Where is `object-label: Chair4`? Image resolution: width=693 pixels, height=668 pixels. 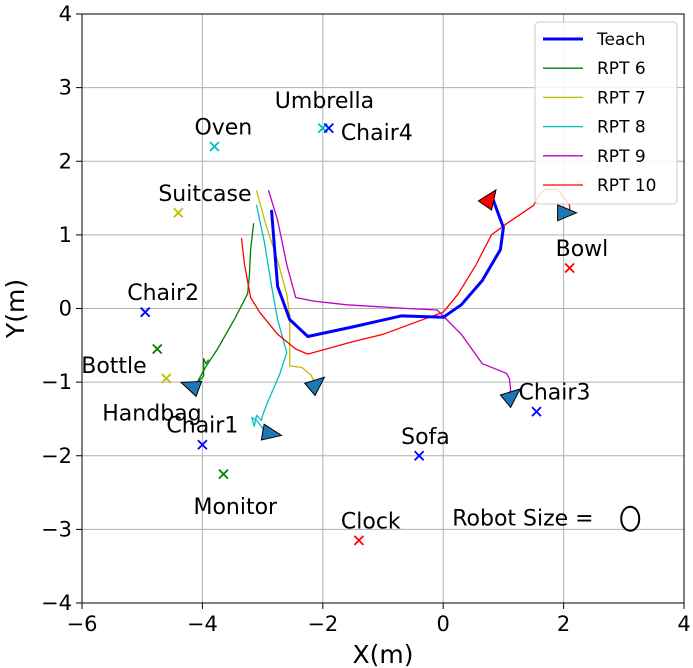 object-label: Chair4 is located at coordinates (377, 133).